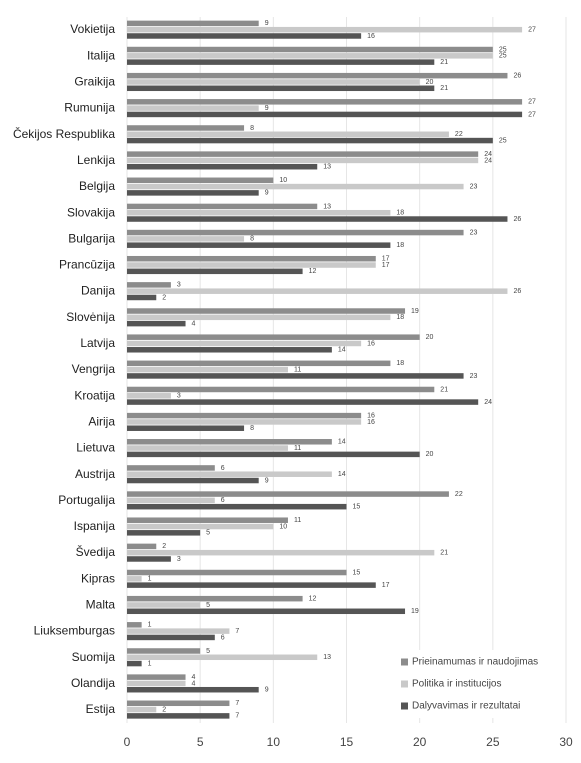 This screenshot has height=763, width=581. I want to click on category-label: Danija, so click(98, 291).